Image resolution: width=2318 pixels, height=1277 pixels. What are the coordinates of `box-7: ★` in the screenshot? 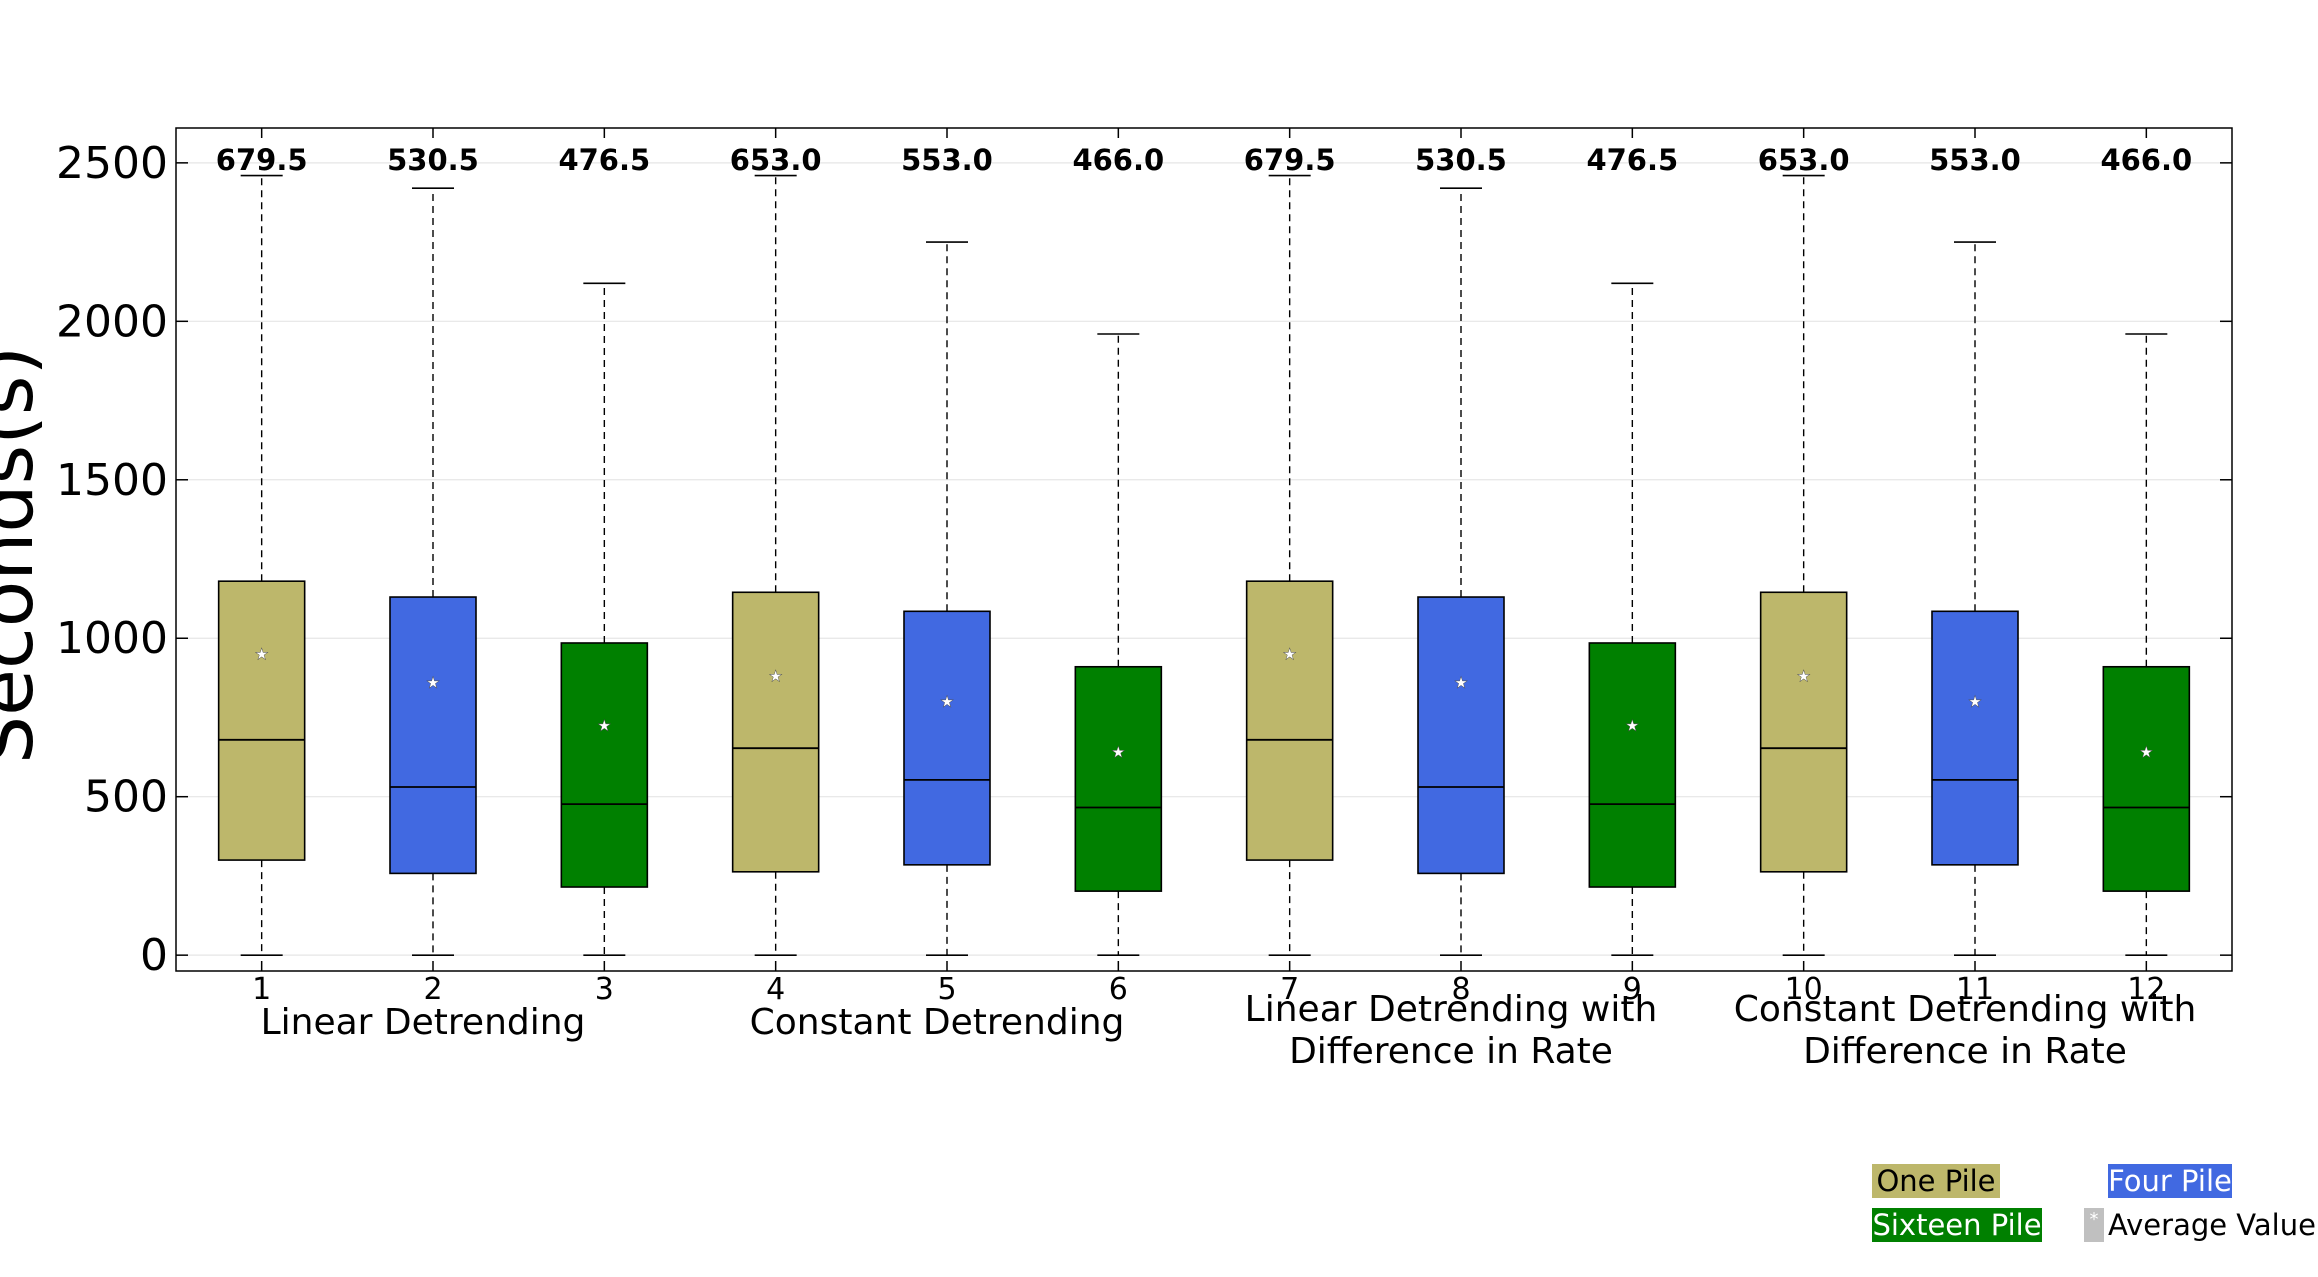 It's located at (1289, 565).